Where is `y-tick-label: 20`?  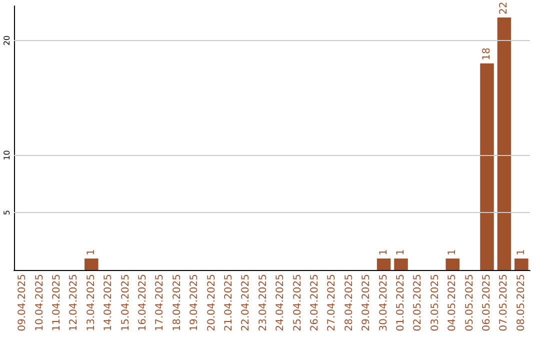
y-tick-label: 20 is located at coordinates (7, 40).